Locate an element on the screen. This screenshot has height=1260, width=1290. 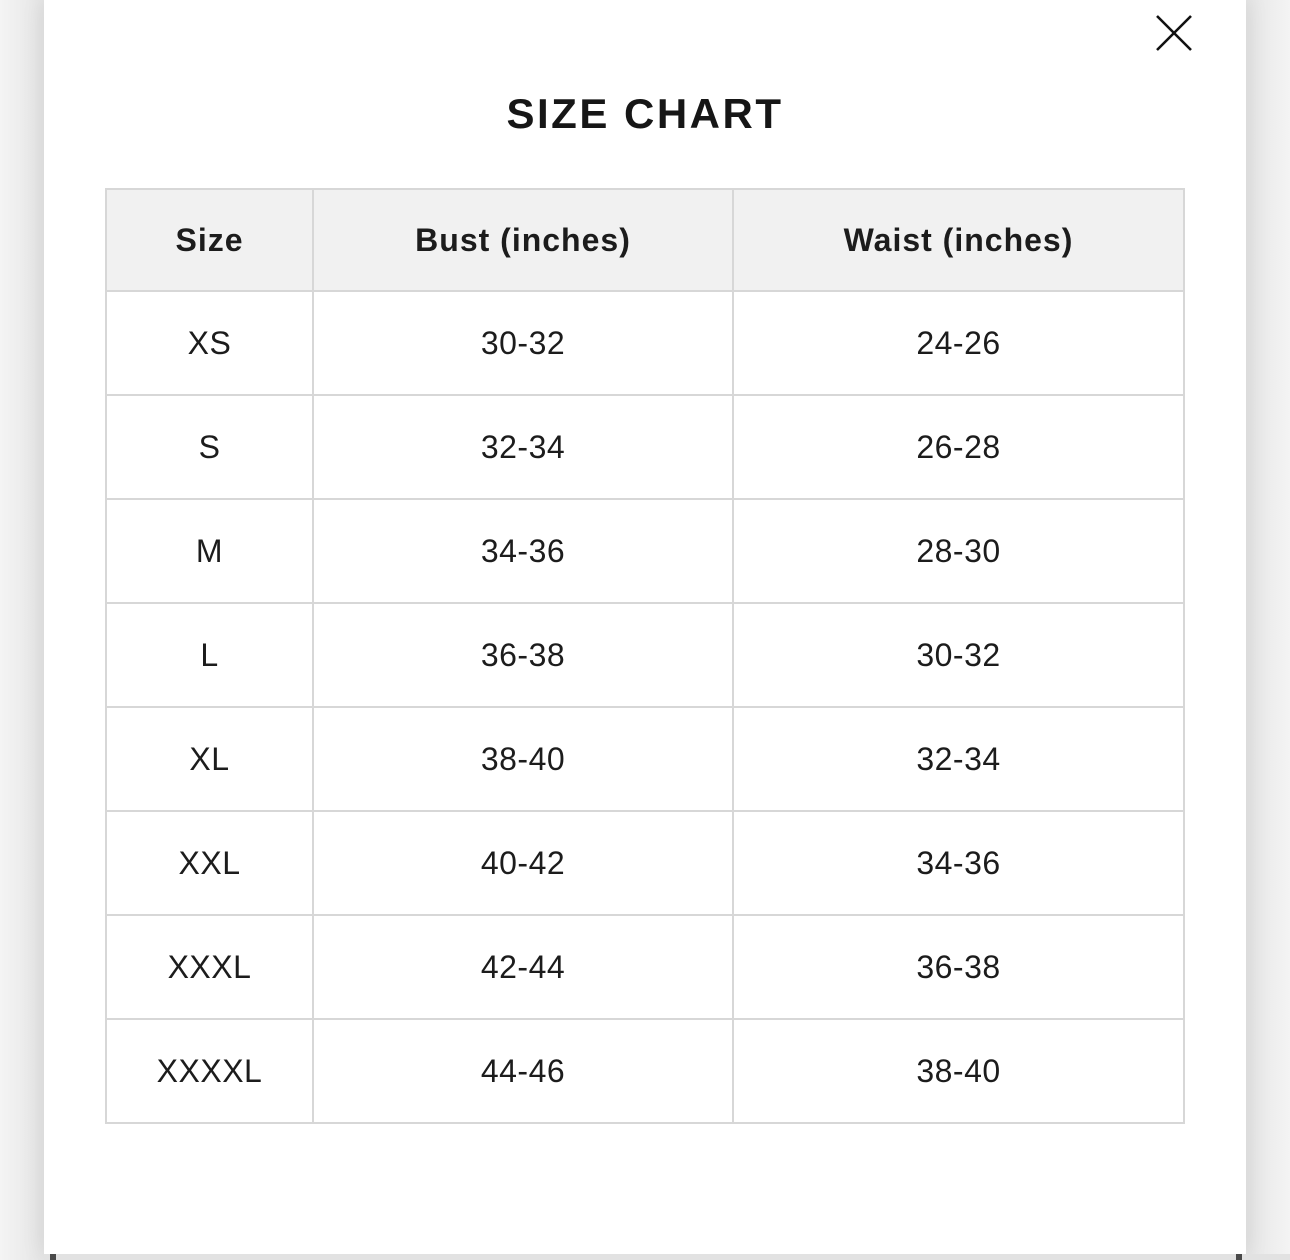
cell-waist: 28-30 is located at coordinates (958, 551).